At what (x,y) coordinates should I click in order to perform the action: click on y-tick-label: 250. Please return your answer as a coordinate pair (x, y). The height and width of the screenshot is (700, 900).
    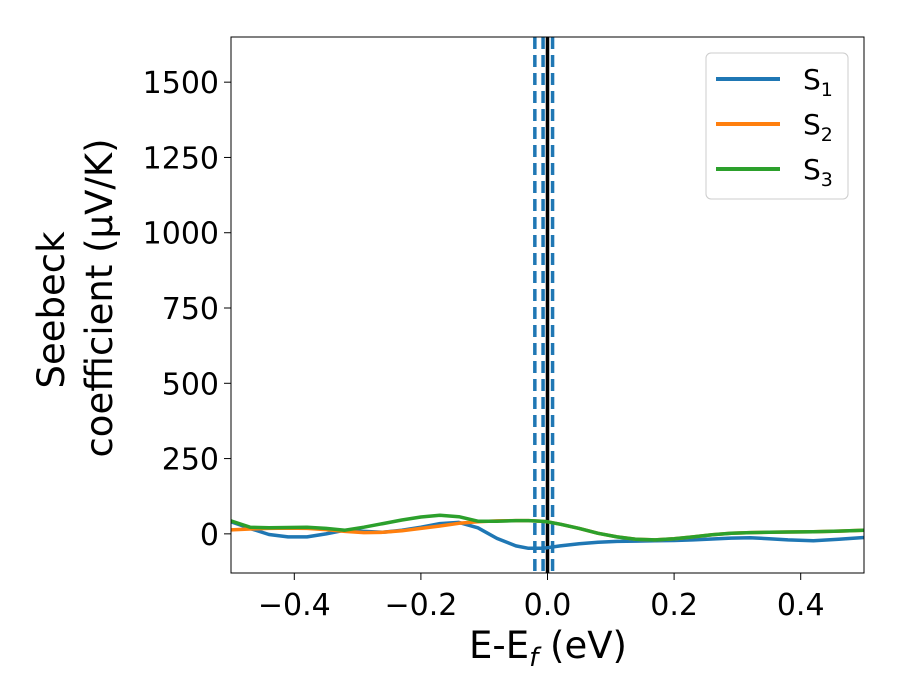
    Looking at the image, I should click on (190, 460).